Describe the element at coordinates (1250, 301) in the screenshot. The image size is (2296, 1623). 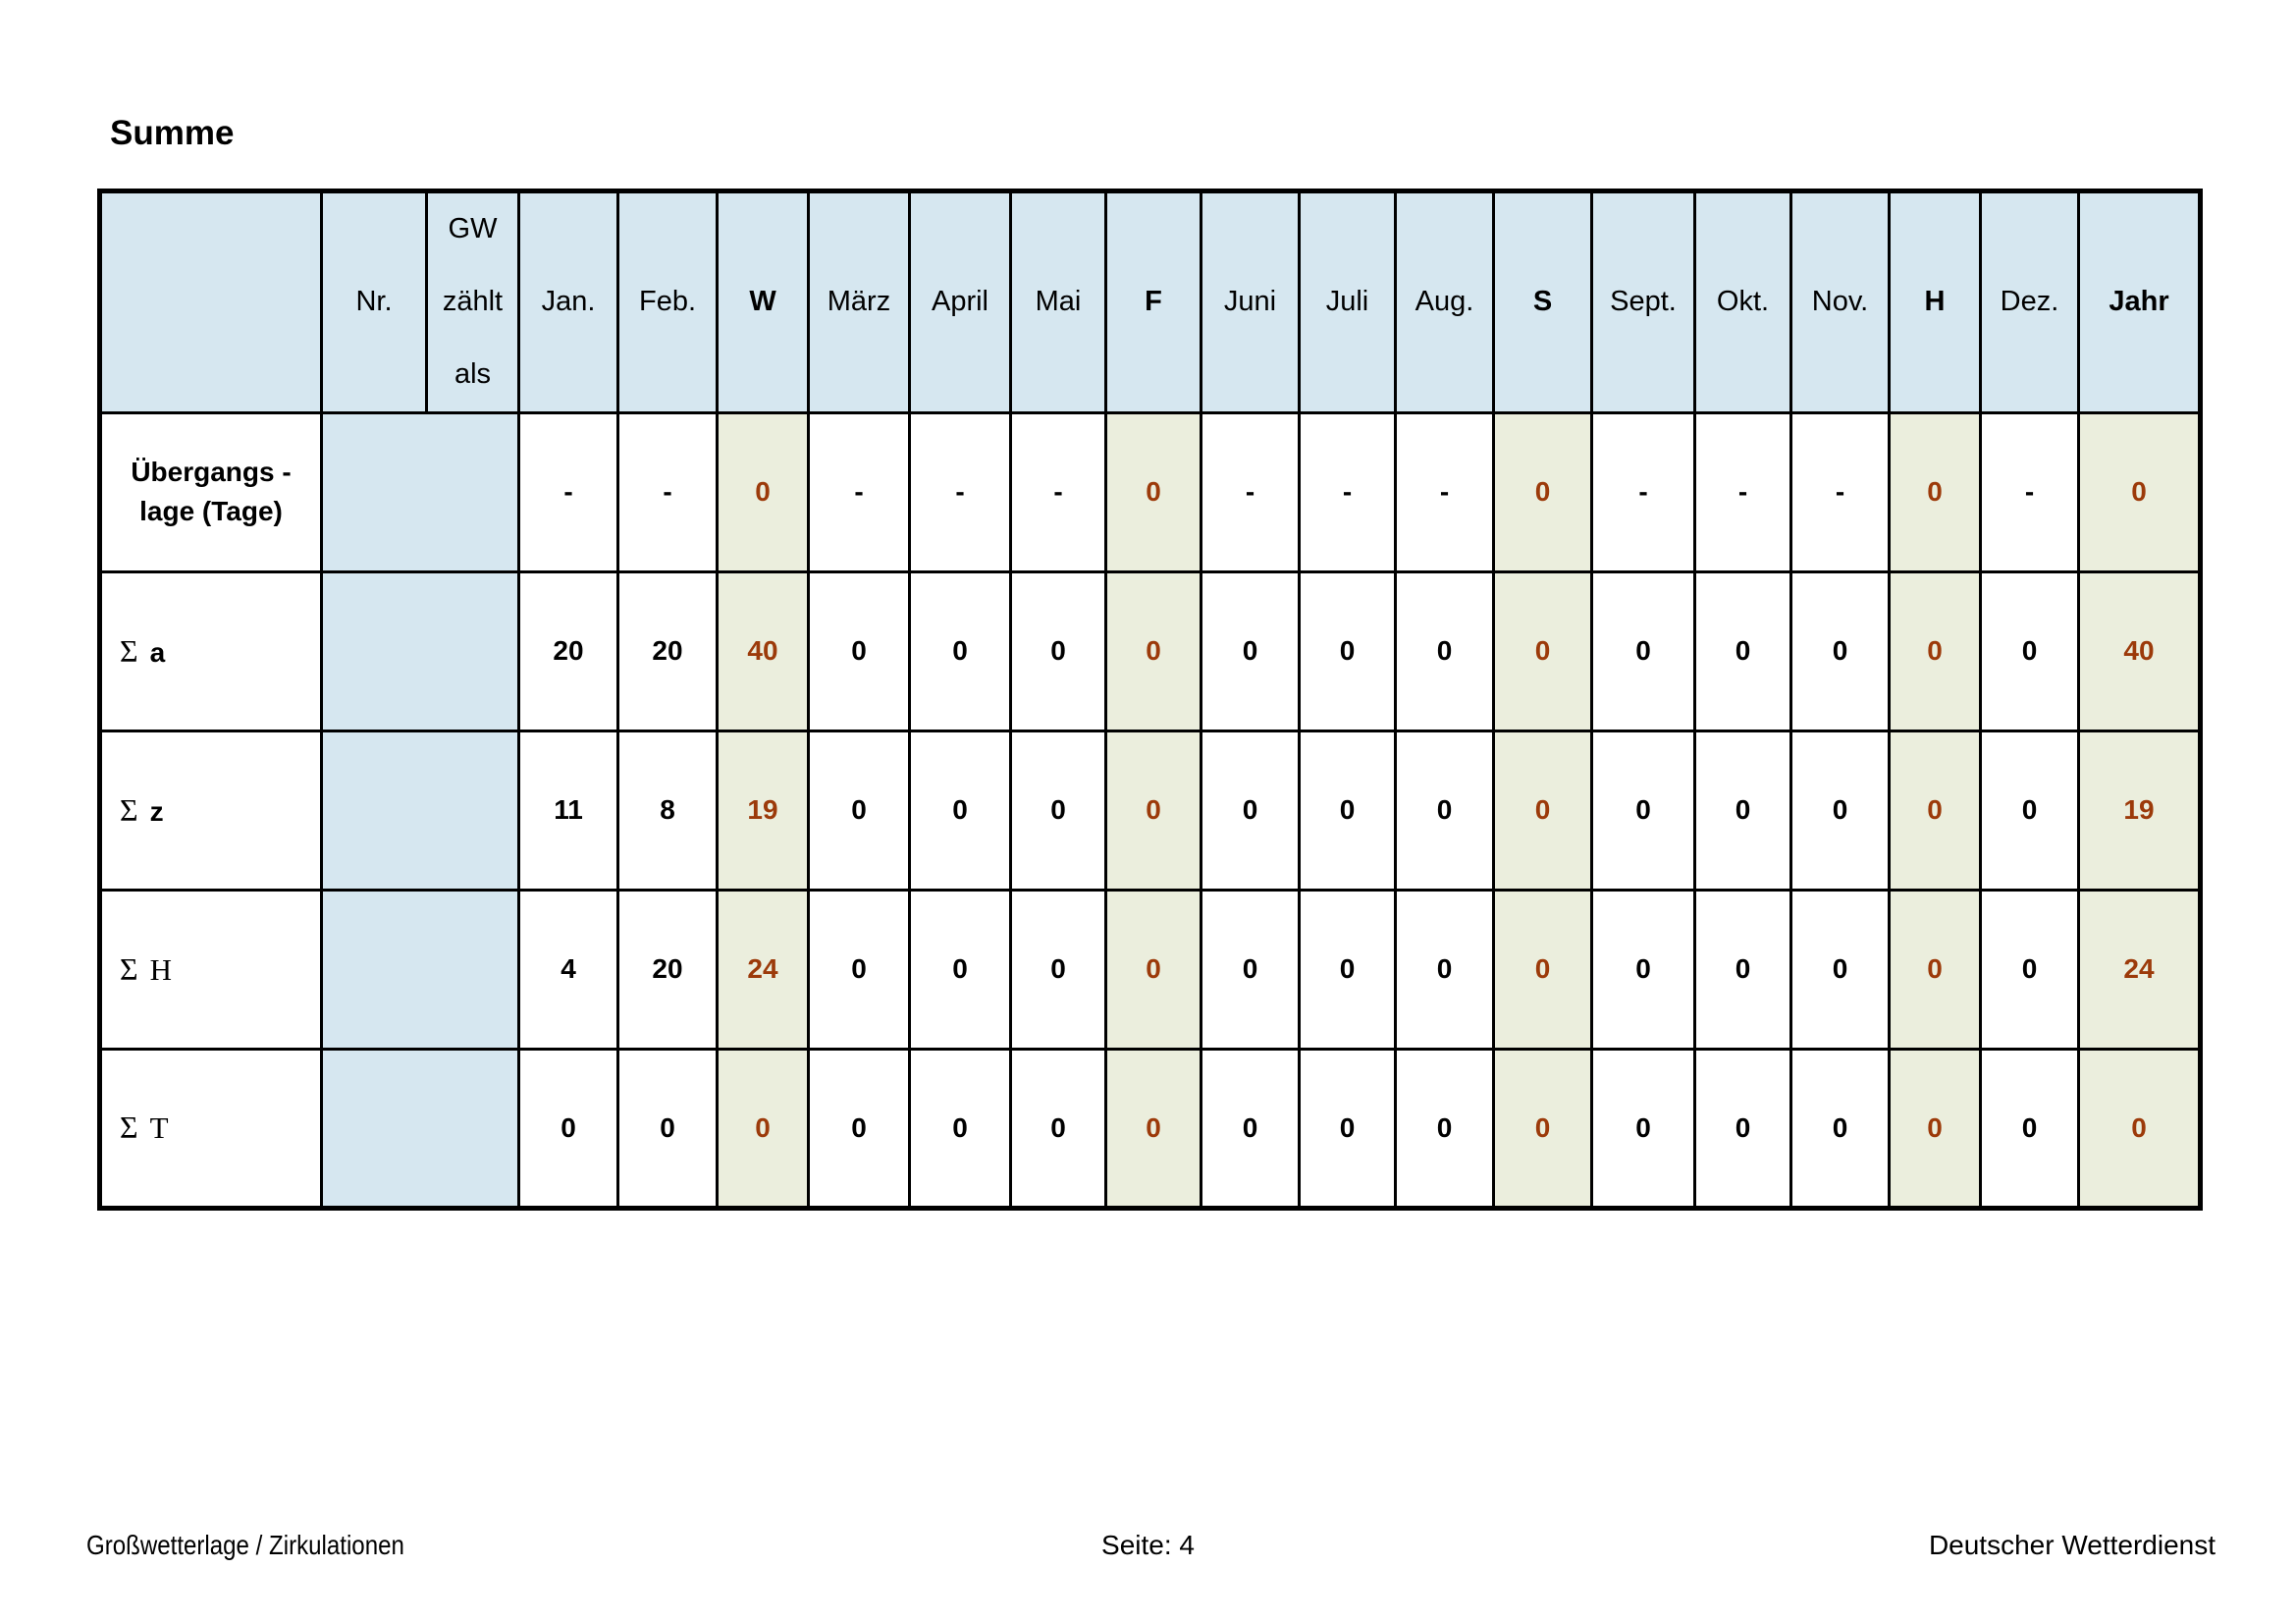
I see `col-header-juni: Juni` at that location.